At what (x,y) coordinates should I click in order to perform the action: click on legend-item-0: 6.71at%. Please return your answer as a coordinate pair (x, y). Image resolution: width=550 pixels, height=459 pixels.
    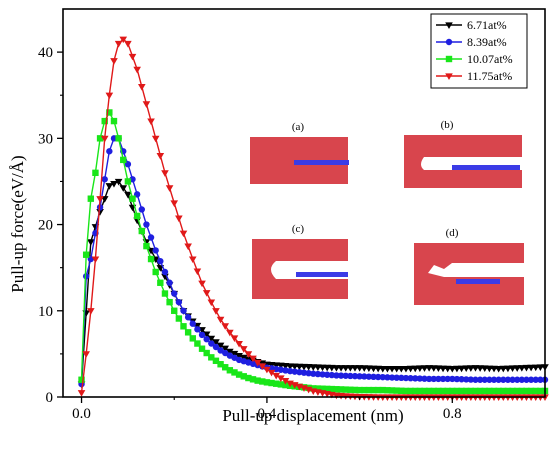
    Looking at the image, I should click on (471, 25).